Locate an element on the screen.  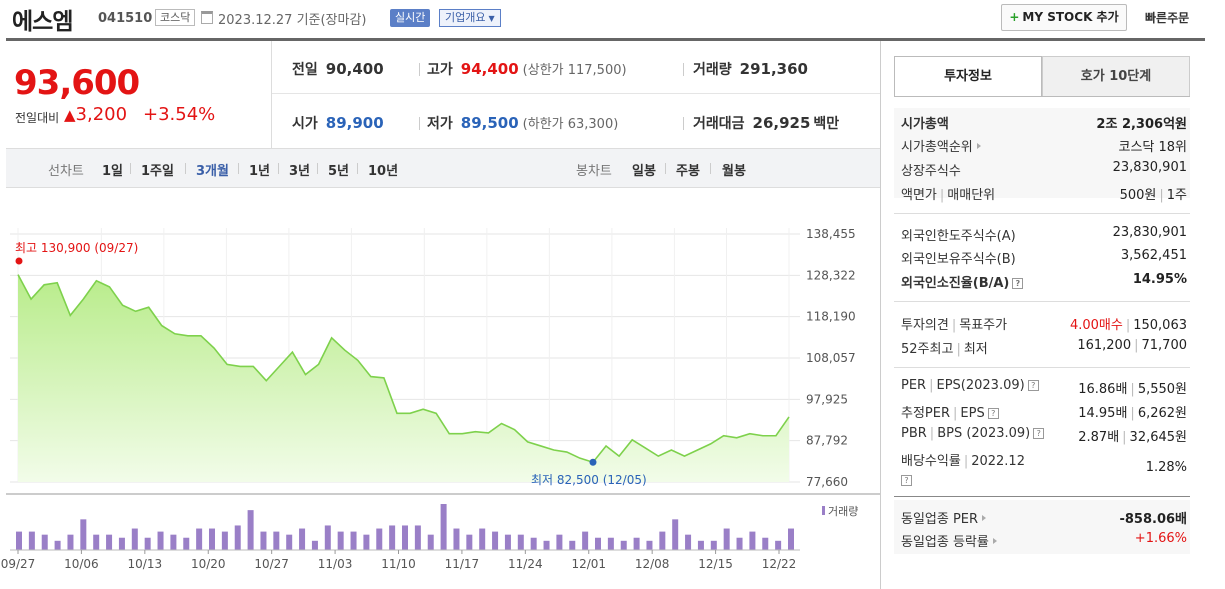
week52-values: 161,200 | 71,700 is located at coordinates (1132, 345).